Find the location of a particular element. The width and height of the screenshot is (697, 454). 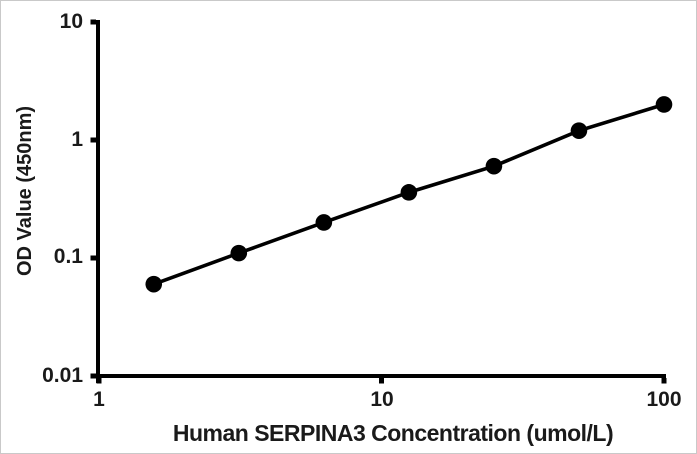

x-tick-label: 1 is located at coordinates (99, 399).